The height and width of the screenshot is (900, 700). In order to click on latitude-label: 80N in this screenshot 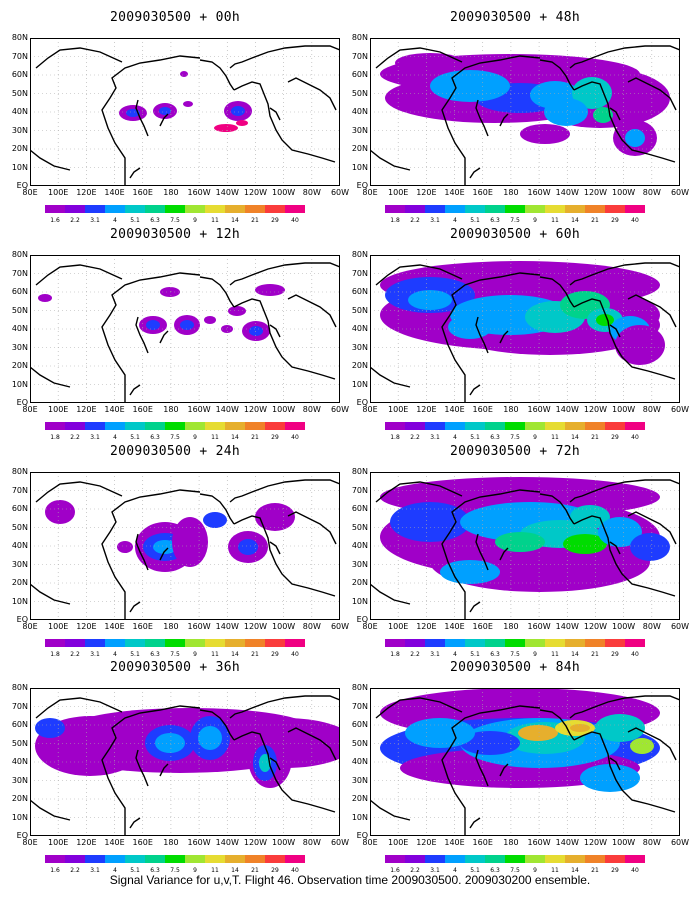, I will do `click(19, 687)`.